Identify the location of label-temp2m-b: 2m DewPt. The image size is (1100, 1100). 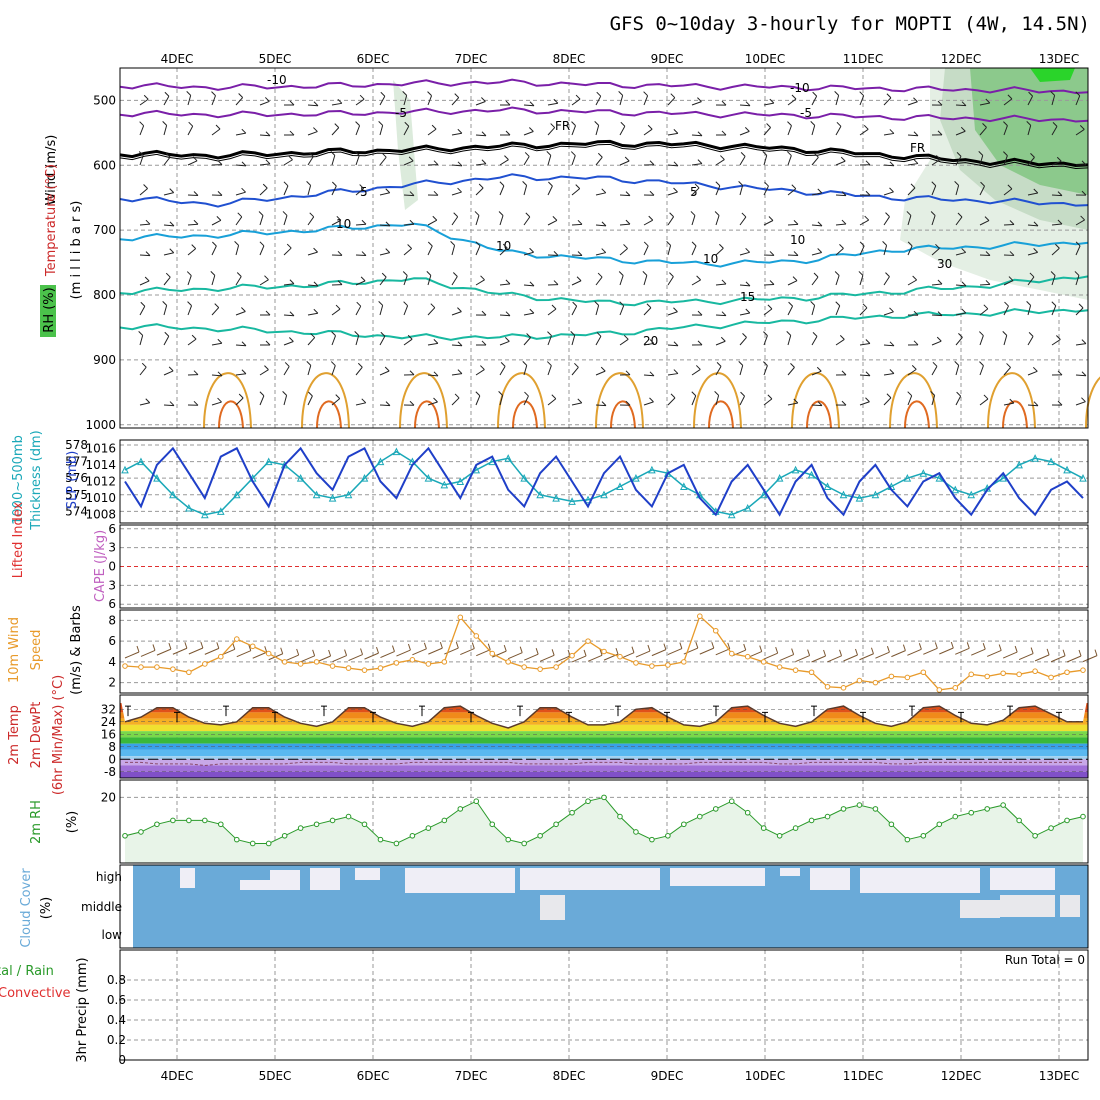
(36, 735).